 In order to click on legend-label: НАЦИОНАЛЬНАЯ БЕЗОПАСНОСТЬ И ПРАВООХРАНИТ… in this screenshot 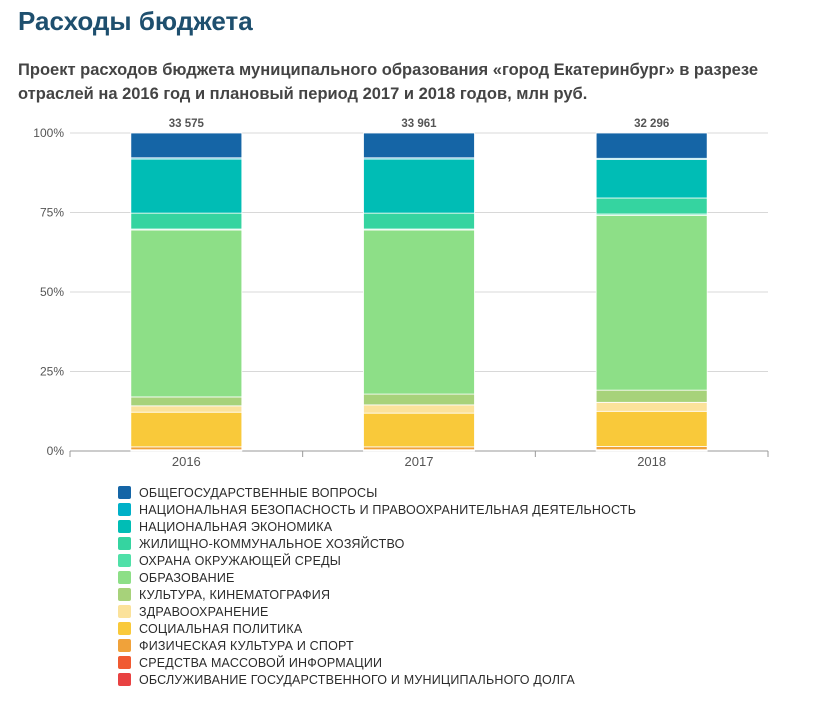, I will do `click(388, 509)`.